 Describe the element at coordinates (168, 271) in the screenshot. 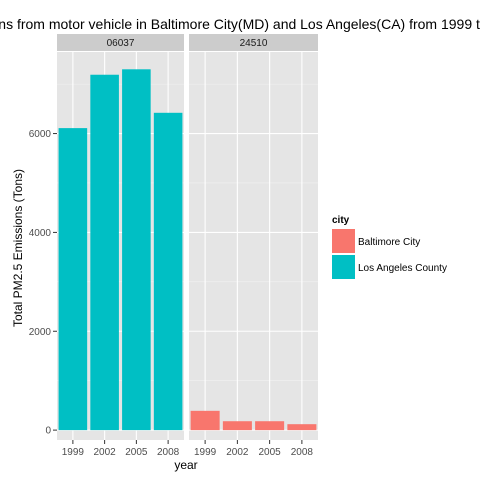

I see `bar-06037-2008` at that location.